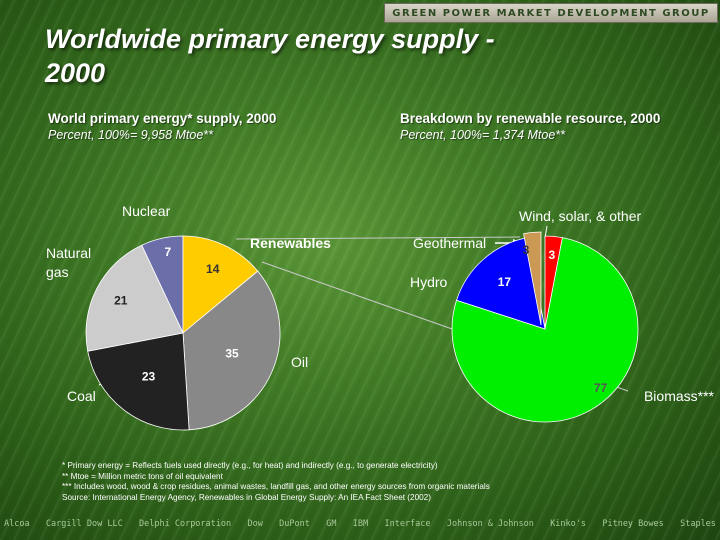 The width and height of the screenshot is (720, 540). Describe the element at coordinates (270, 39) in the screenshot. I see `title-line-1: Worldwide primary energy supply -` at that location.